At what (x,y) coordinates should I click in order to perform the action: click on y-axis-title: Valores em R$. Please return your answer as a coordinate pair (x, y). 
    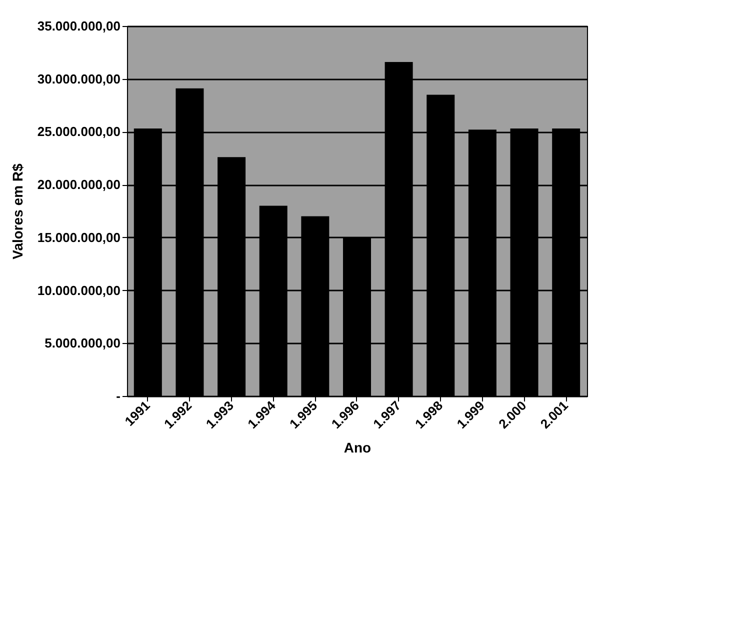
    Looking at the image, I should click on (17, 211).